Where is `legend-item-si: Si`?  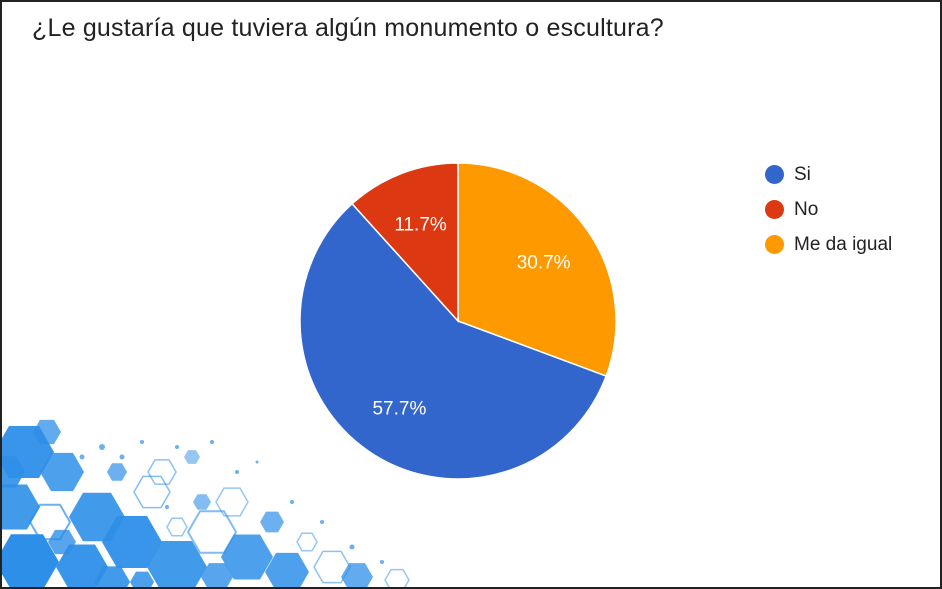 legend-item-si: Si is located at coordinates (828, 174).